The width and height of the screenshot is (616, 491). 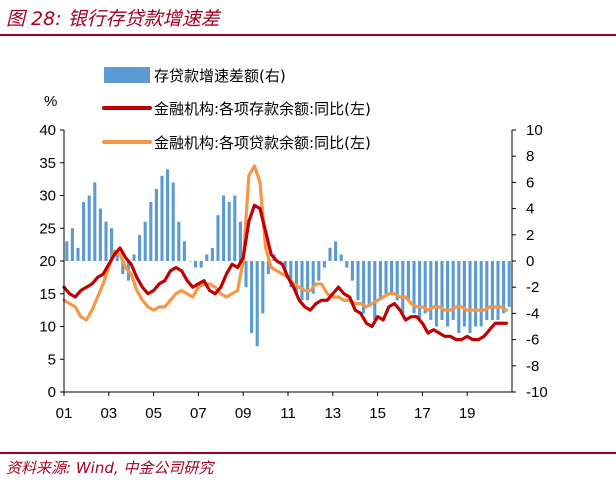 I want to click on y-tick-label-right: 6, so click(x=530, y=182).